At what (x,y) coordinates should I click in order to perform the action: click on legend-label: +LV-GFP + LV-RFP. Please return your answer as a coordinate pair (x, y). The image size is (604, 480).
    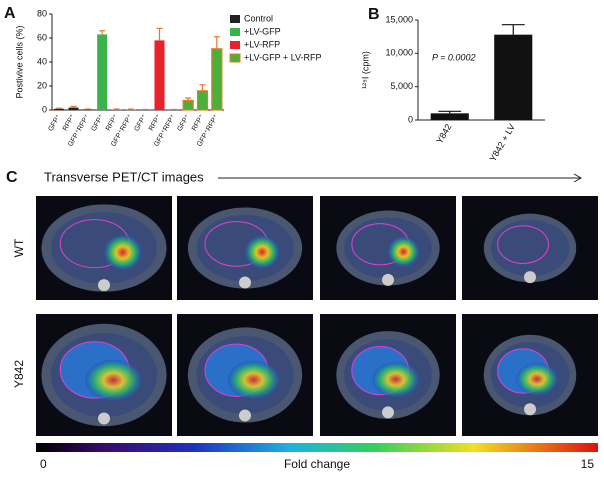
    Looking at the image, I should click on (283, 57).